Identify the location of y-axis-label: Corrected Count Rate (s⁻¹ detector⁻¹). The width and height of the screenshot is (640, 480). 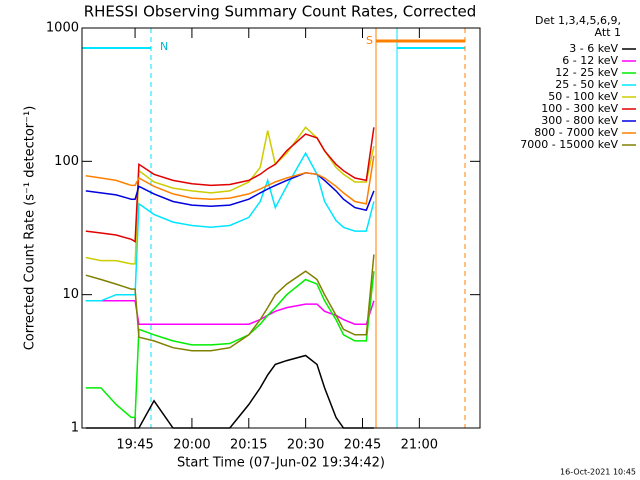
(30, 228).